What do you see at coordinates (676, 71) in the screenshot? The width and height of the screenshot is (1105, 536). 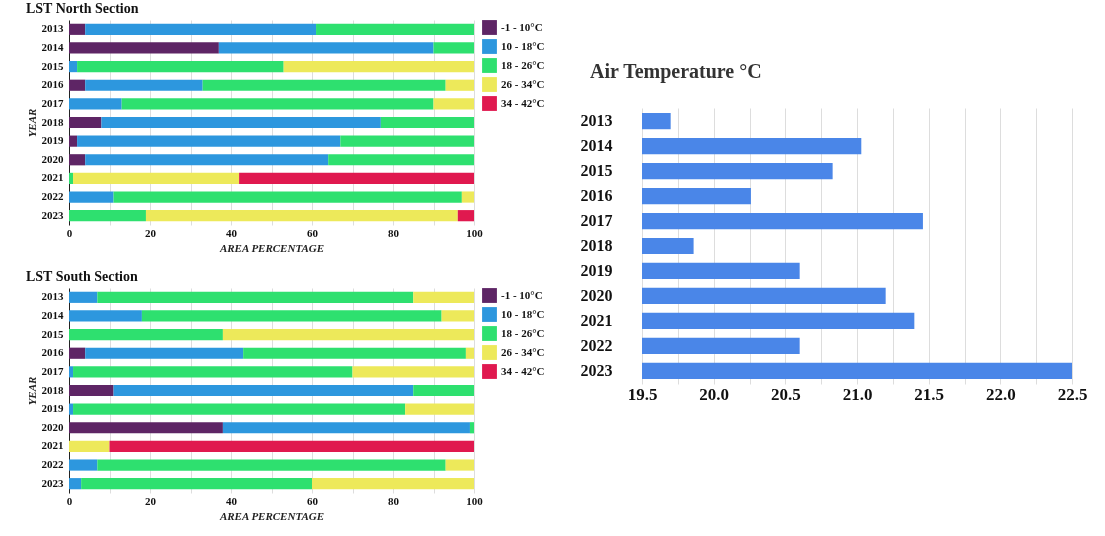 I see `chart-title: Air Temperature °C` at bounding box center [676, 71].